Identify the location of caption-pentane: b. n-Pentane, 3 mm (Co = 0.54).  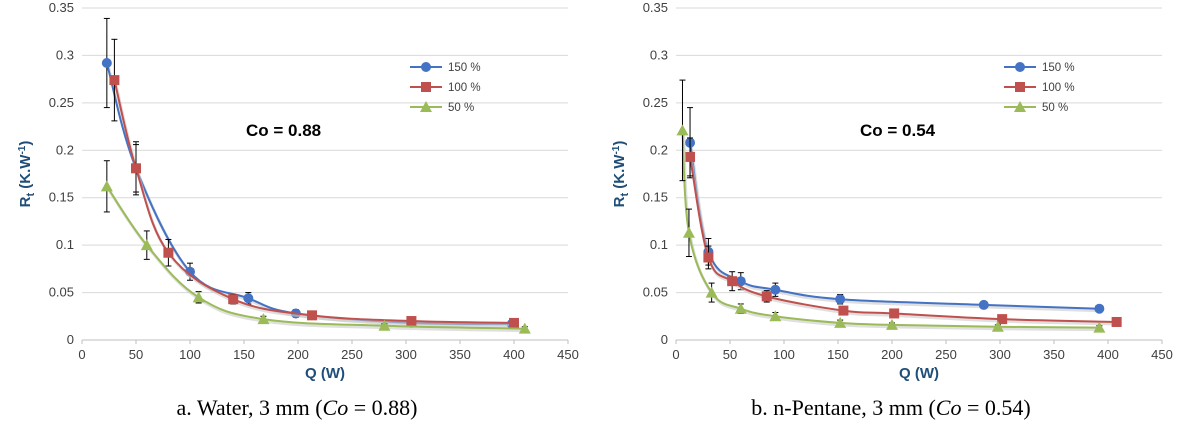
(891, 407).